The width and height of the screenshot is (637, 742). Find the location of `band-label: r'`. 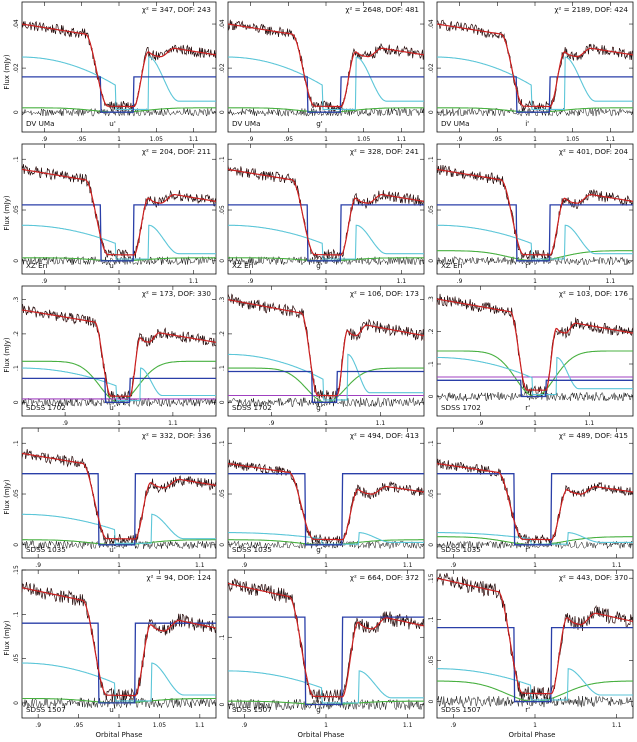

band-label: r' is located at coordinates (527, 549).